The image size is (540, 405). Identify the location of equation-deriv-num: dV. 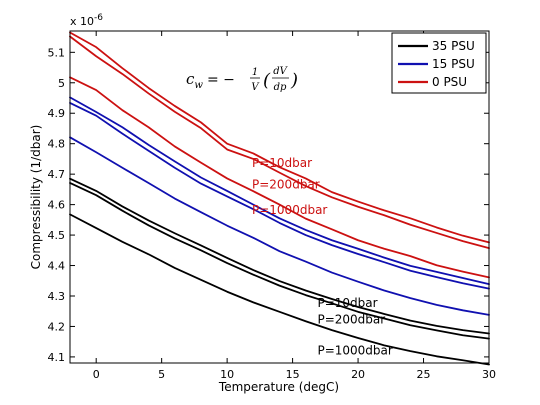
(280, 71).